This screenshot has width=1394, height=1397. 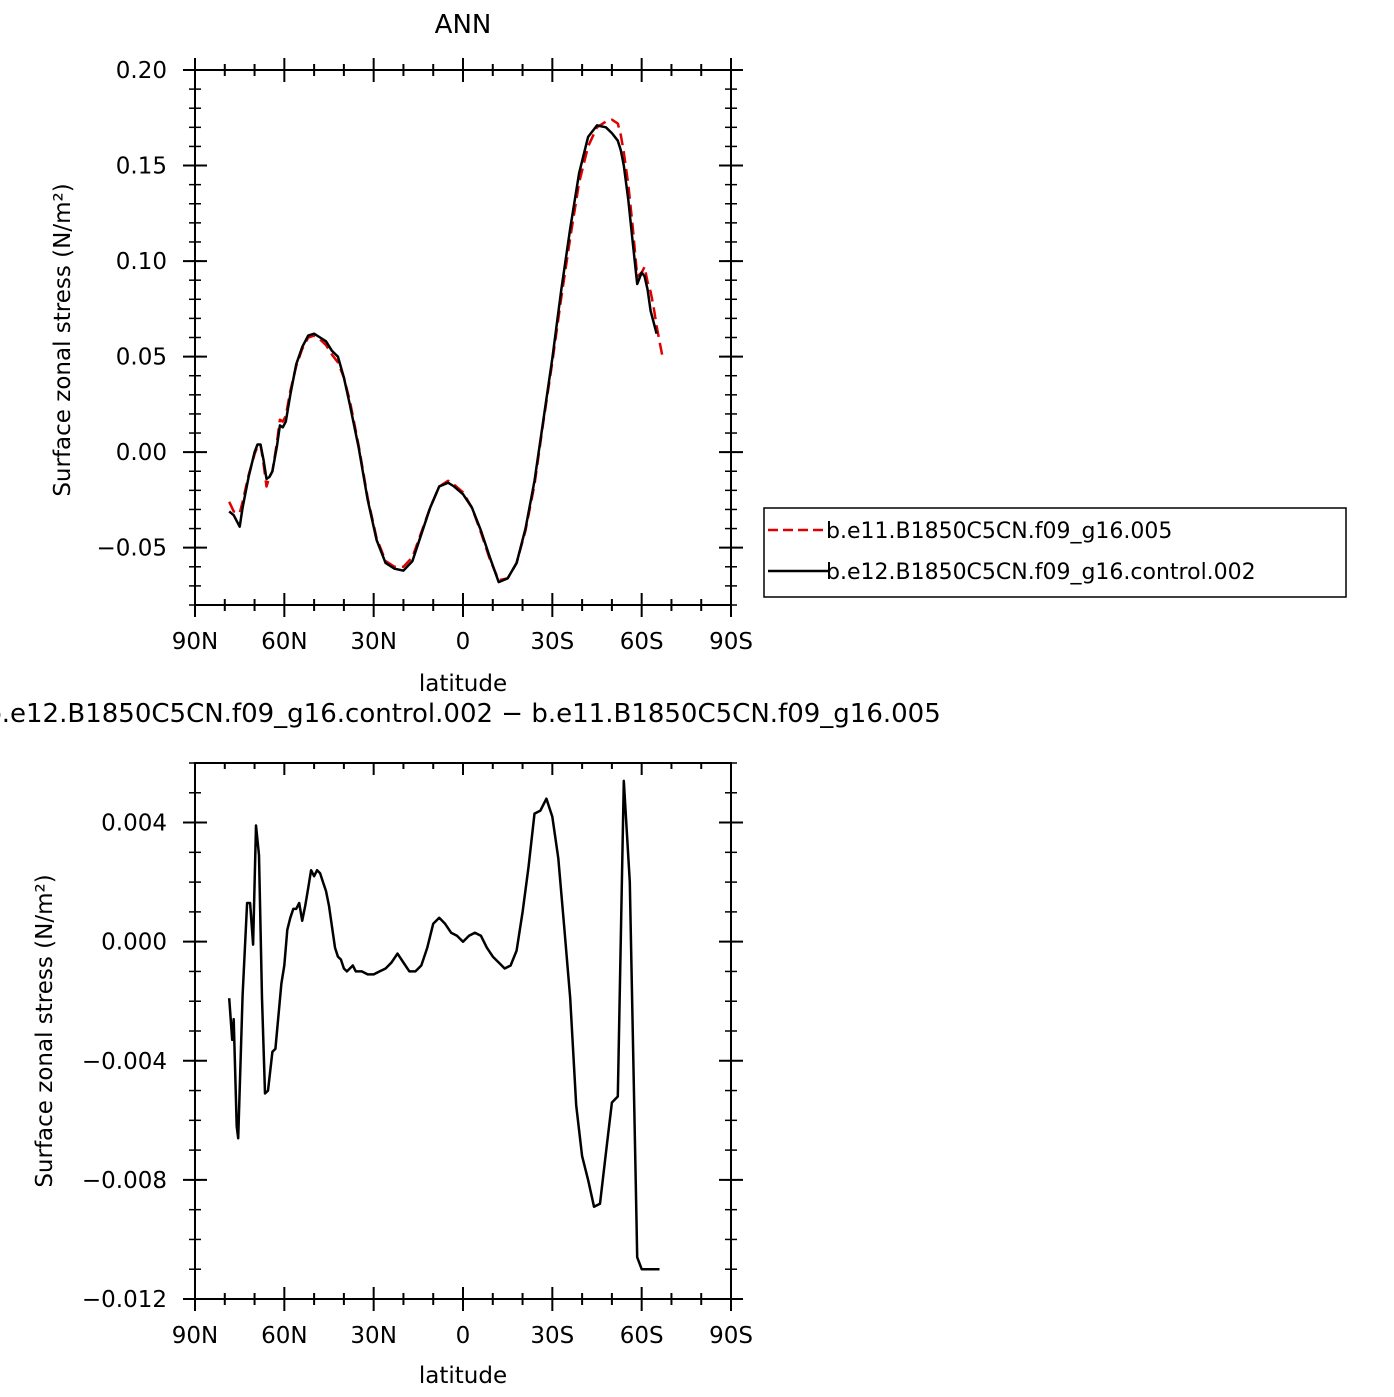 I want to click on top-chart-title: ANN, so click(x=463, y=25).